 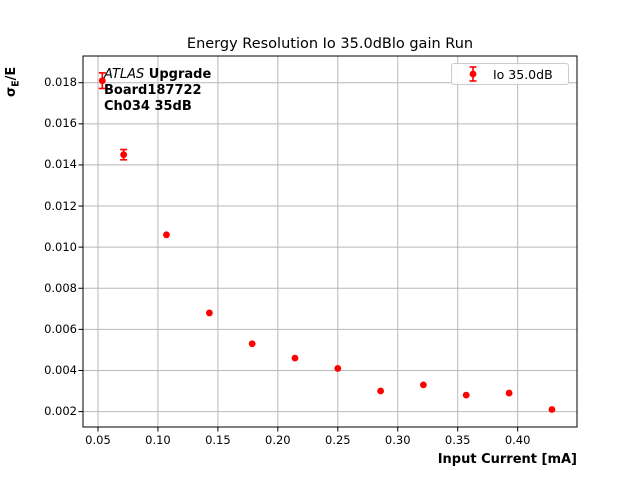 I want to click on y-tick-label: 0.012, so click(x=60, y=205).